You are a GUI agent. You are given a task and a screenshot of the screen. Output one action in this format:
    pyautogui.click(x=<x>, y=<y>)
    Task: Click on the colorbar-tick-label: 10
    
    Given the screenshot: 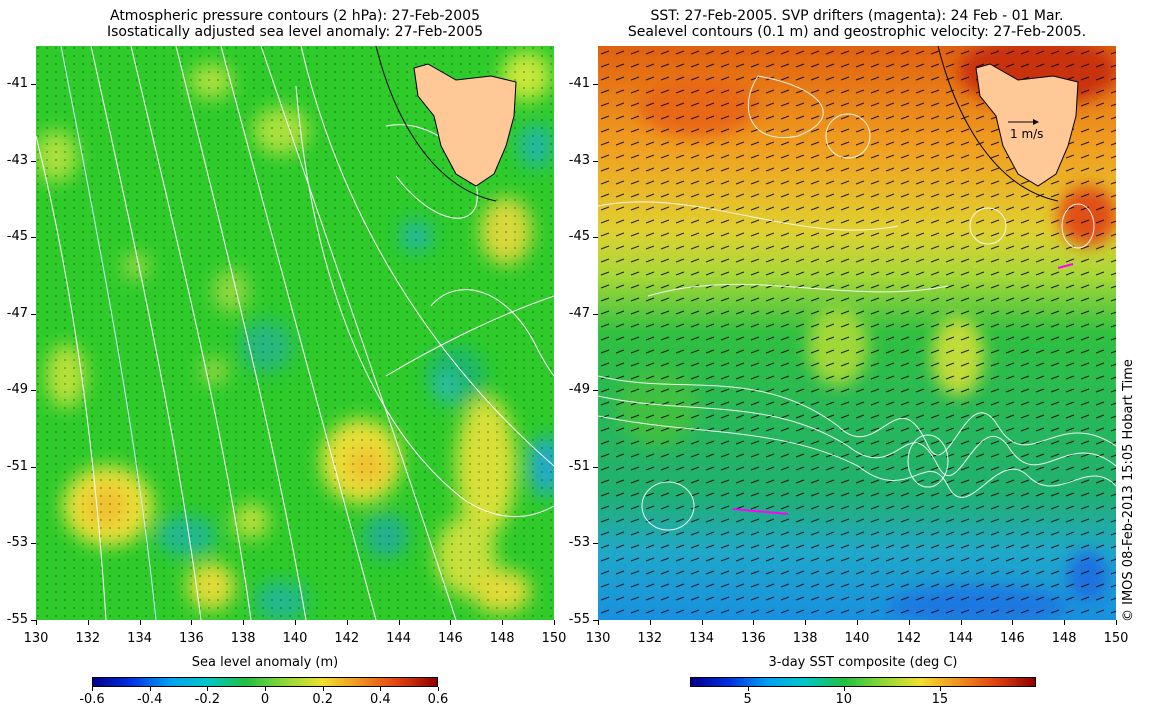 What is the action you would take?
    pyautogui.click(x=844, y=699)
    